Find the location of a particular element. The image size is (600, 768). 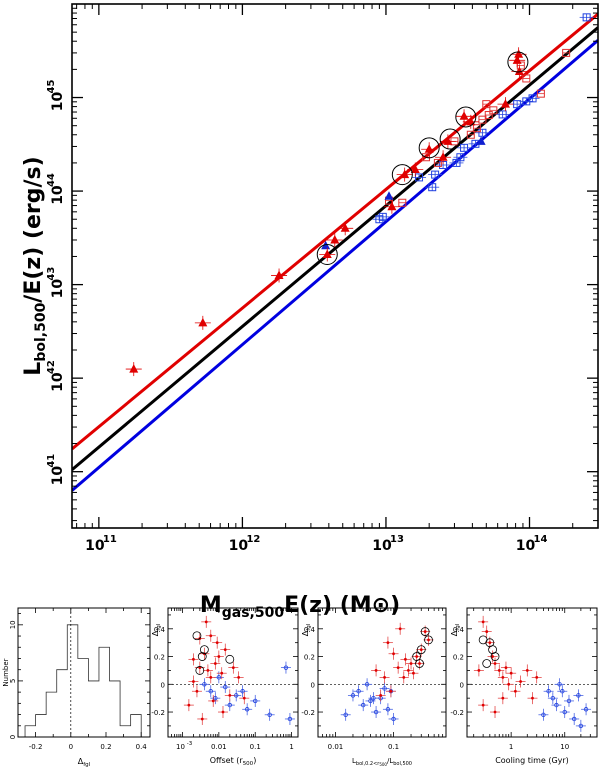

y-axis-label-sub: fgl is located at coordinates (159, 626).